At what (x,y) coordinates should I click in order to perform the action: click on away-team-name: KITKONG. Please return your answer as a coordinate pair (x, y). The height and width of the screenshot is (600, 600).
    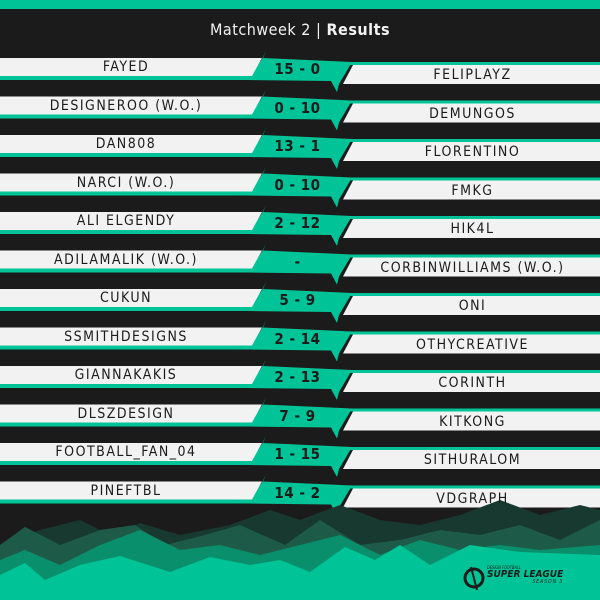
    Looking at the image, I should click on (472, 421).